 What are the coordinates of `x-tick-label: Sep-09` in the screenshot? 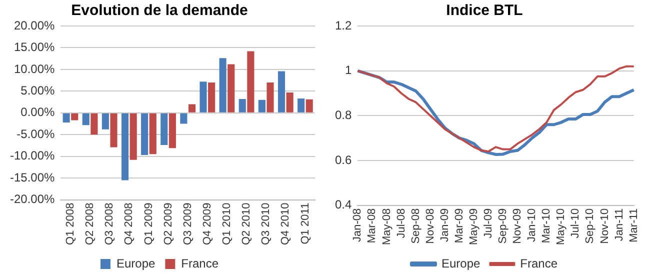 It's located at (503, 226).